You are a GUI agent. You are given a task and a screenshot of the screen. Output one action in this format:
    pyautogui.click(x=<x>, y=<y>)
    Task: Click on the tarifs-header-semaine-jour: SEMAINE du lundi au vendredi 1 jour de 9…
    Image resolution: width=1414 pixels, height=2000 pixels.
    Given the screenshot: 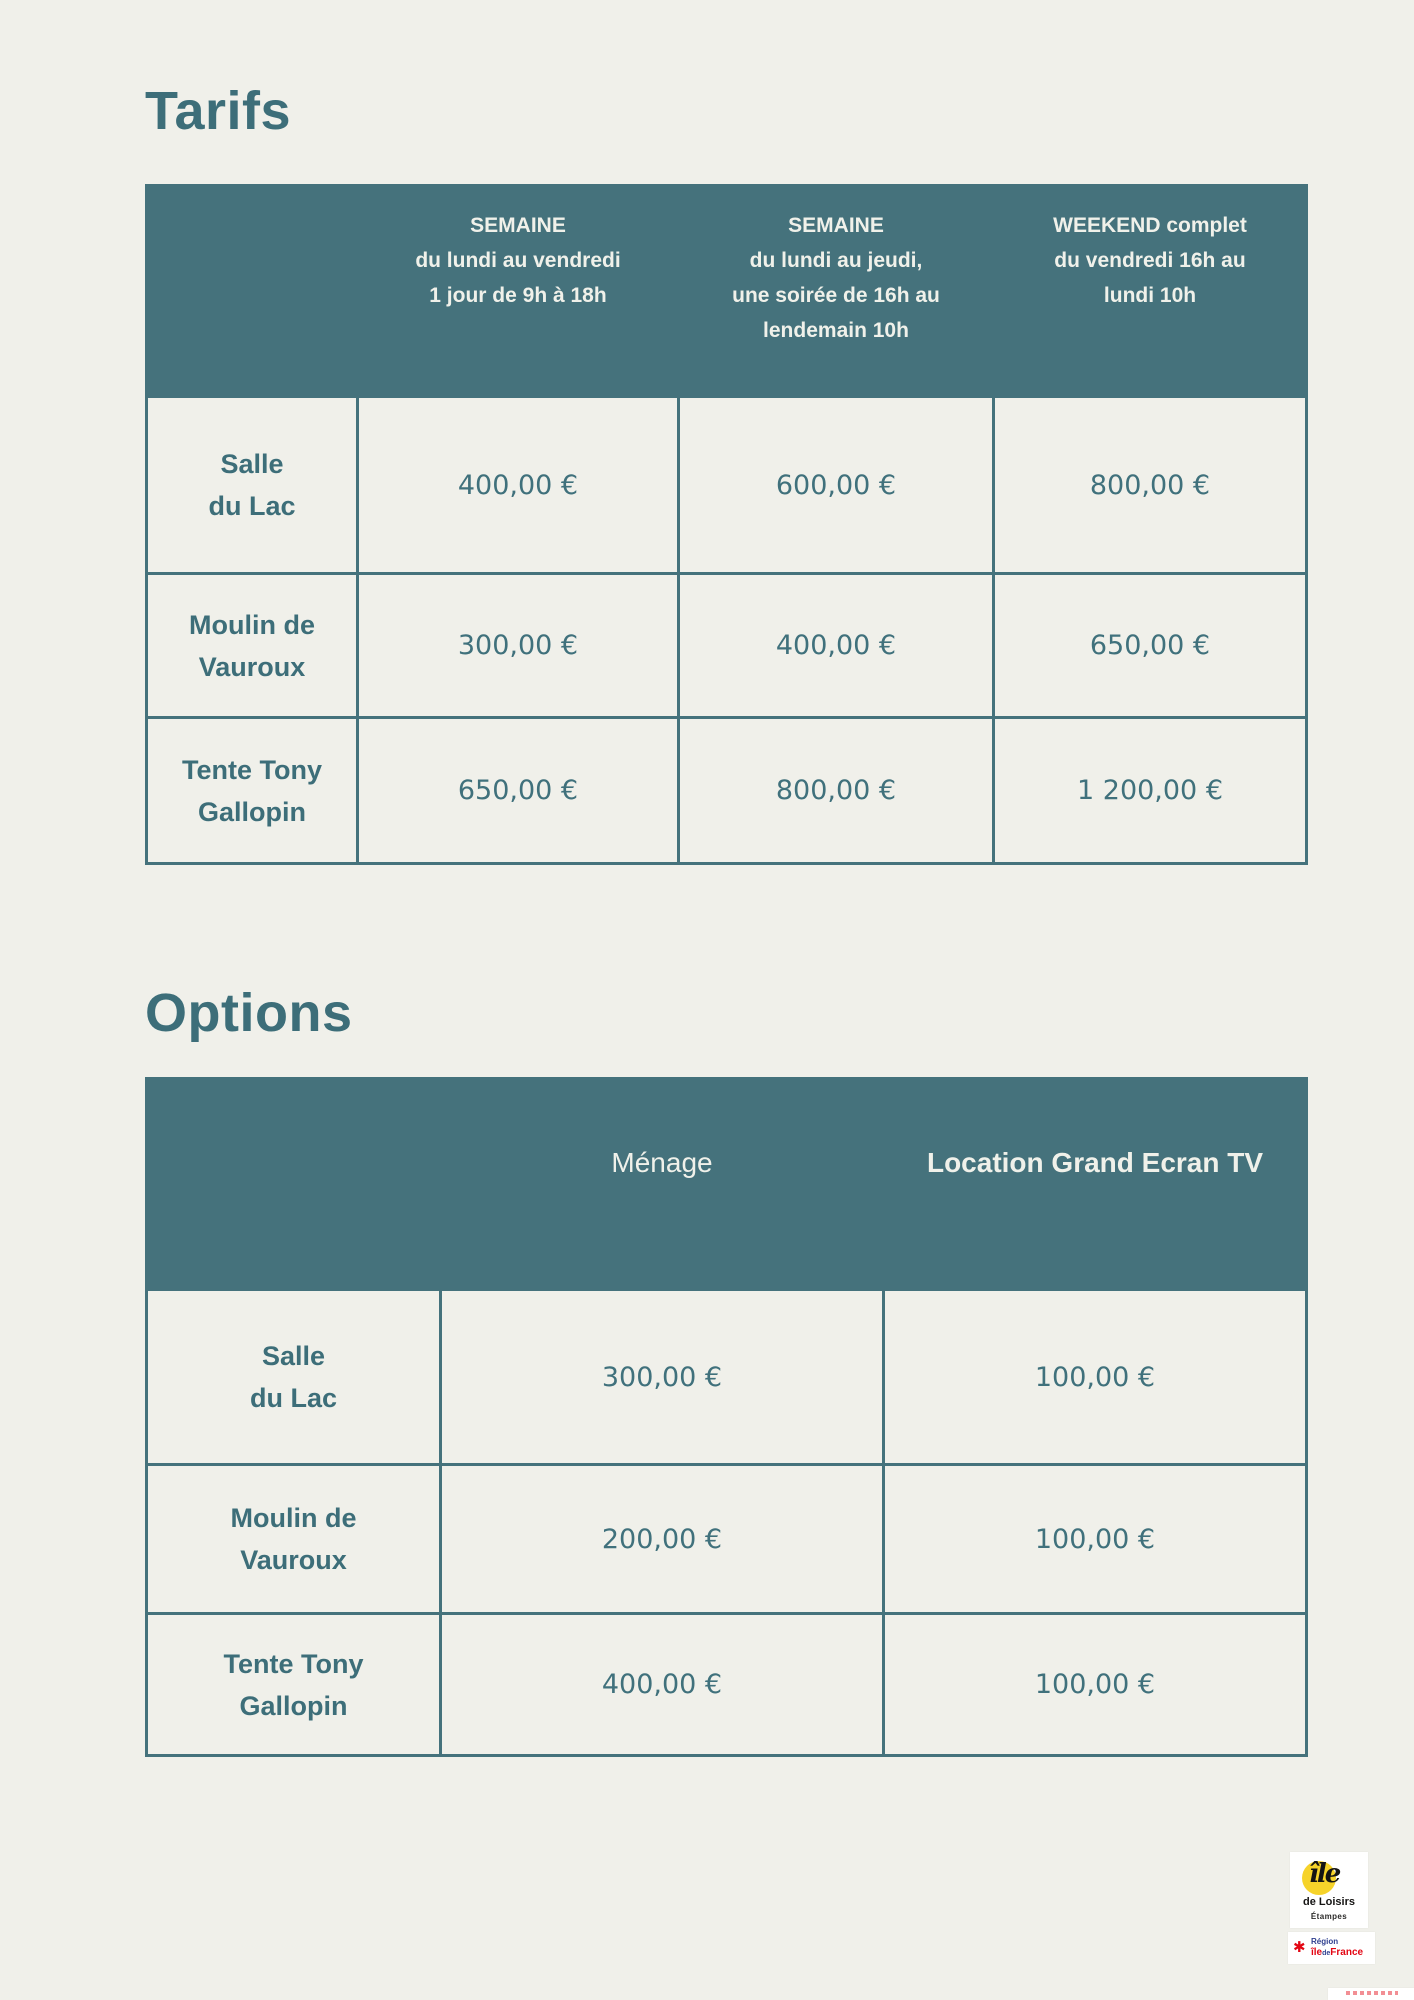 What is the action you would take?
    pyautogui.click(x=518, y=291)
    